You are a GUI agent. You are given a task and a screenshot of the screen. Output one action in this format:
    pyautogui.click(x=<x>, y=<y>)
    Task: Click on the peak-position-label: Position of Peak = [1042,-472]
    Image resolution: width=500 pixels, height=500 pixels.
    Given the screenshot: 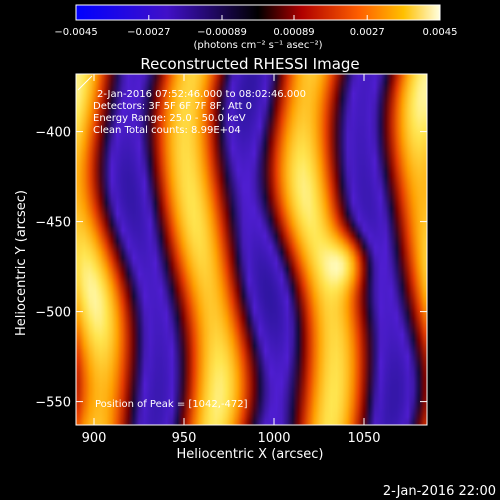 What is the action you would take?
    pyautogui.click(x=171, y=404)
    